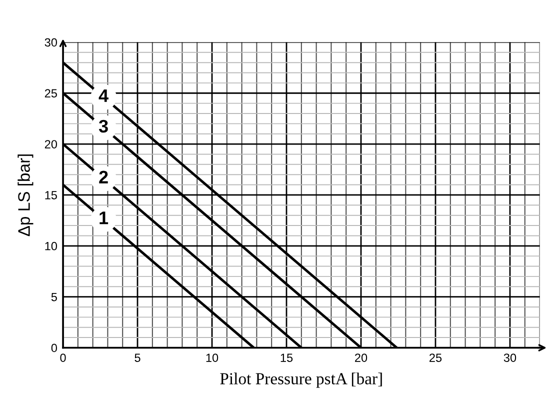 This screenshot has height=402, width=548. I want to click on y-tick-label: 5, so click(54, 297).